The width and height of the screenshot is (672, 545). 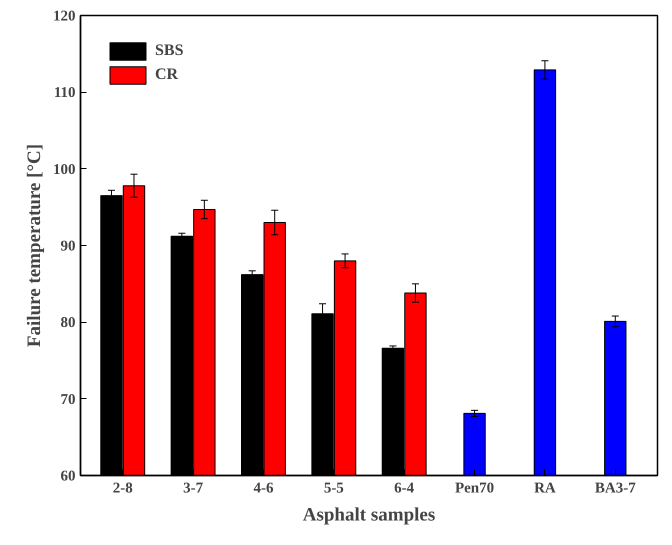 I want to click on x-tick-label: BA3-7, so click(x=615, y=488).